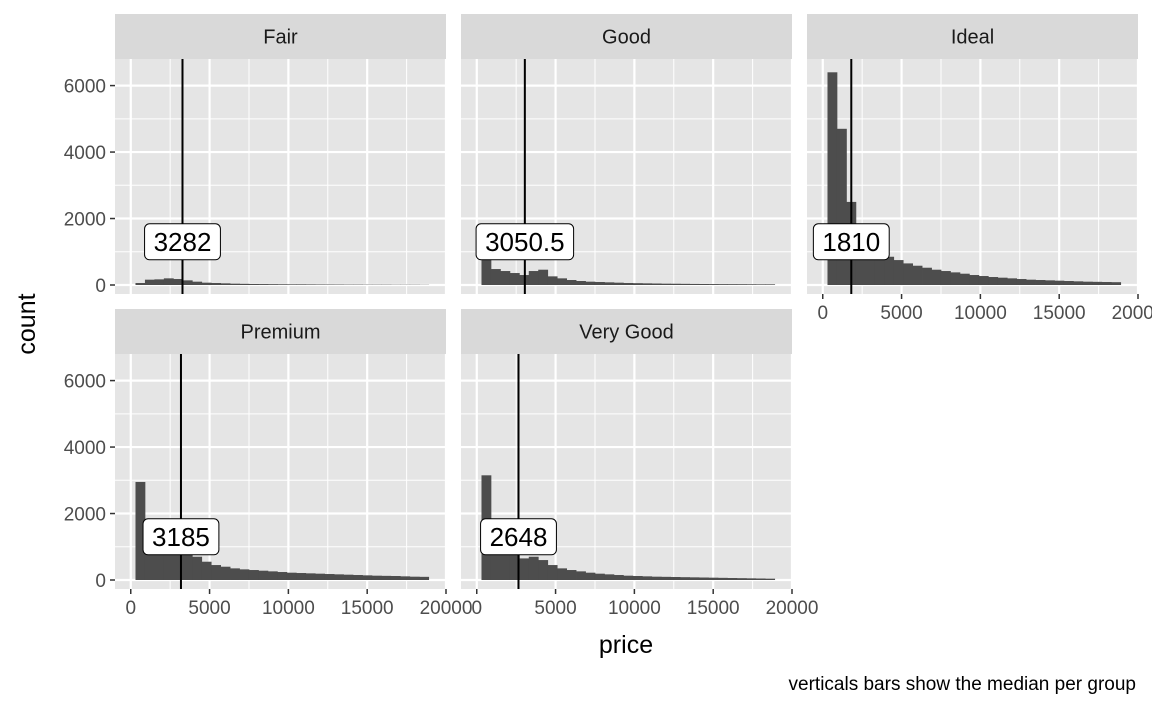 The width and height of the screenshot is (1152, 711). What do you see at coordinates (27, 323) in the screenshot?
I see `y-axis-title: count` at bounding box center [27, 323].